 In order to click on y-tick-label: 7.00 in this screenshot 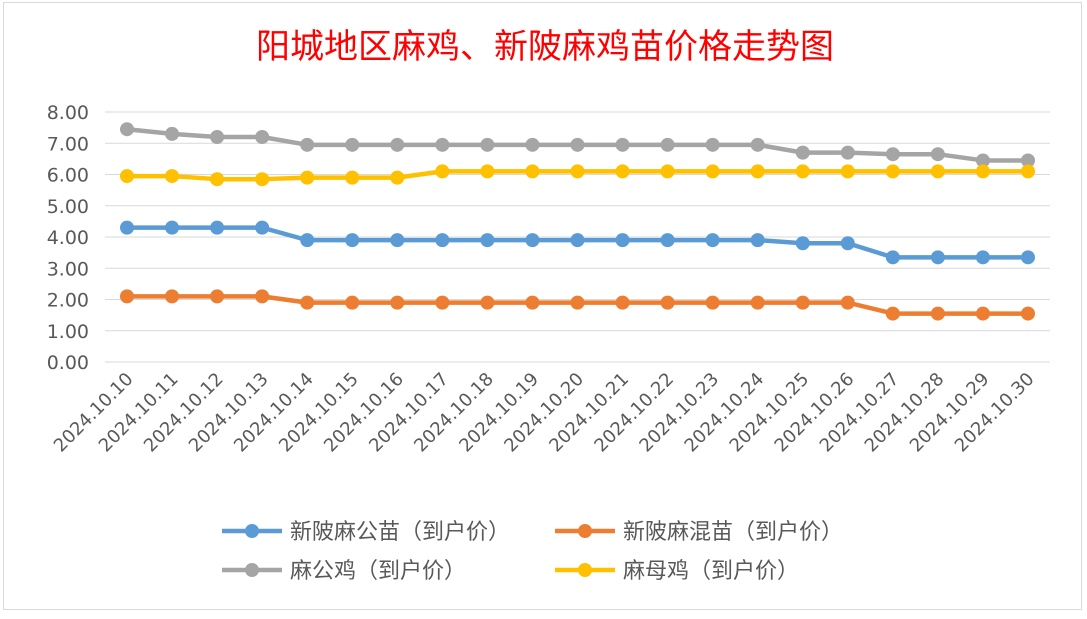, I will do `click(68, 144)`.